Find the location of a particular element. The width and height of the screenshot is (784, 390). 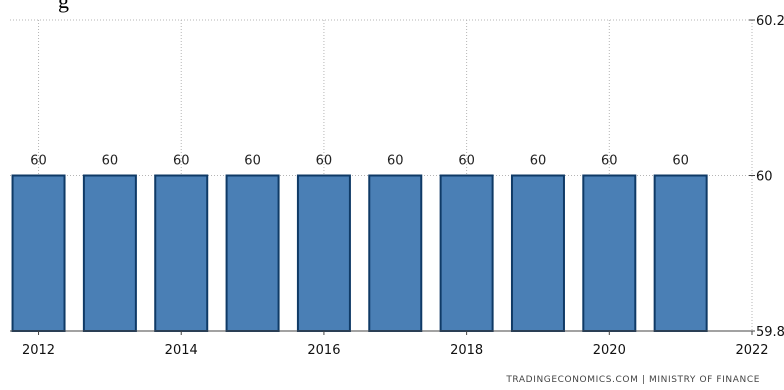

x-tick-label: 2020 is located at coordinates (609, 350).